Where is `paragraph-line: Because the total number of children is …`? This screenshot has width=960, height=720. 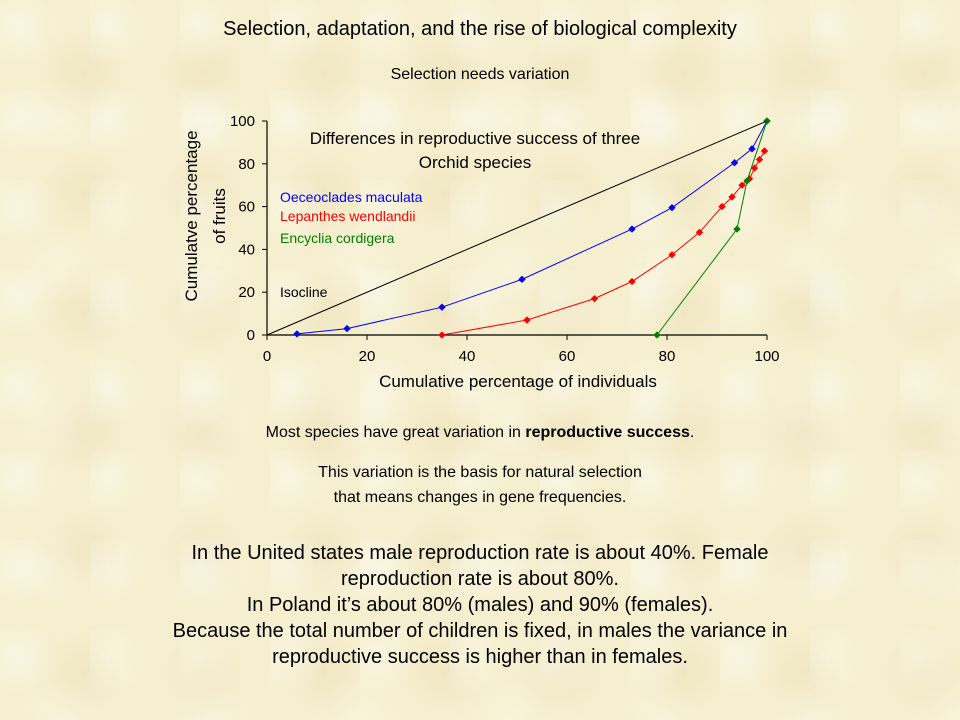 paragraph-line: Because the total number of children is … is located at coordinates (480, 631).